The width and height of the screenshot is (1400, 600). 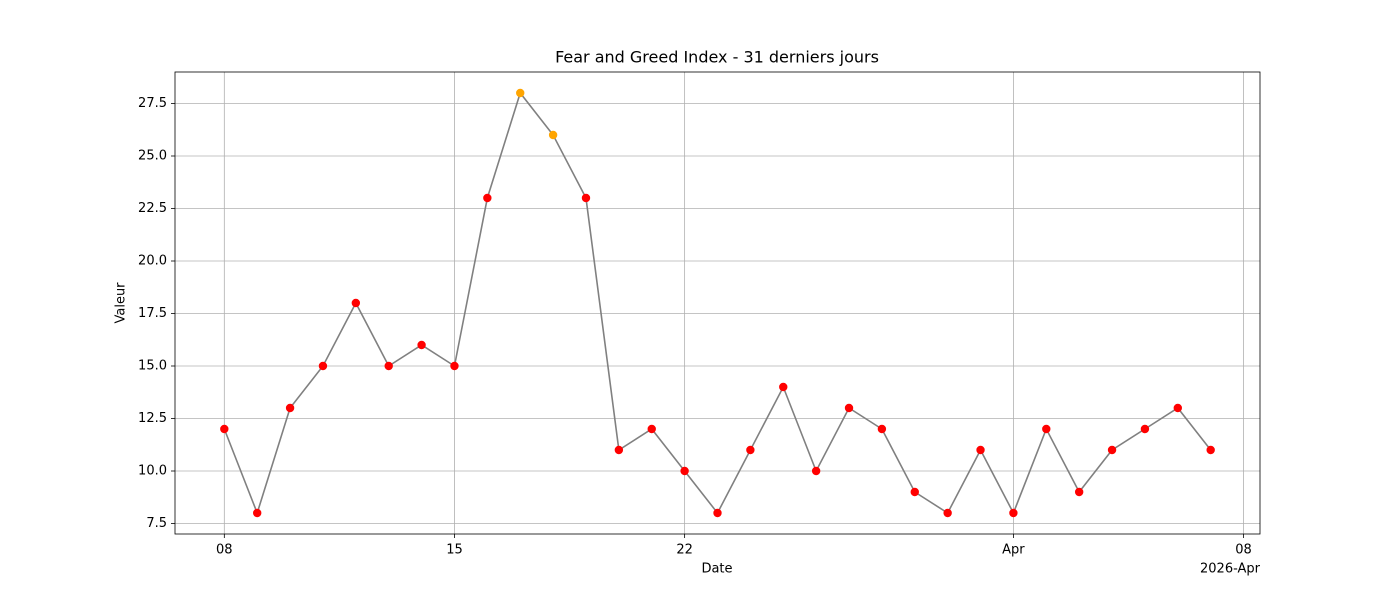 What do you see at coordinates (152, 418) in the screenshot?
I see `y-tick-label: 12.5` at bounding box center [152, 418].